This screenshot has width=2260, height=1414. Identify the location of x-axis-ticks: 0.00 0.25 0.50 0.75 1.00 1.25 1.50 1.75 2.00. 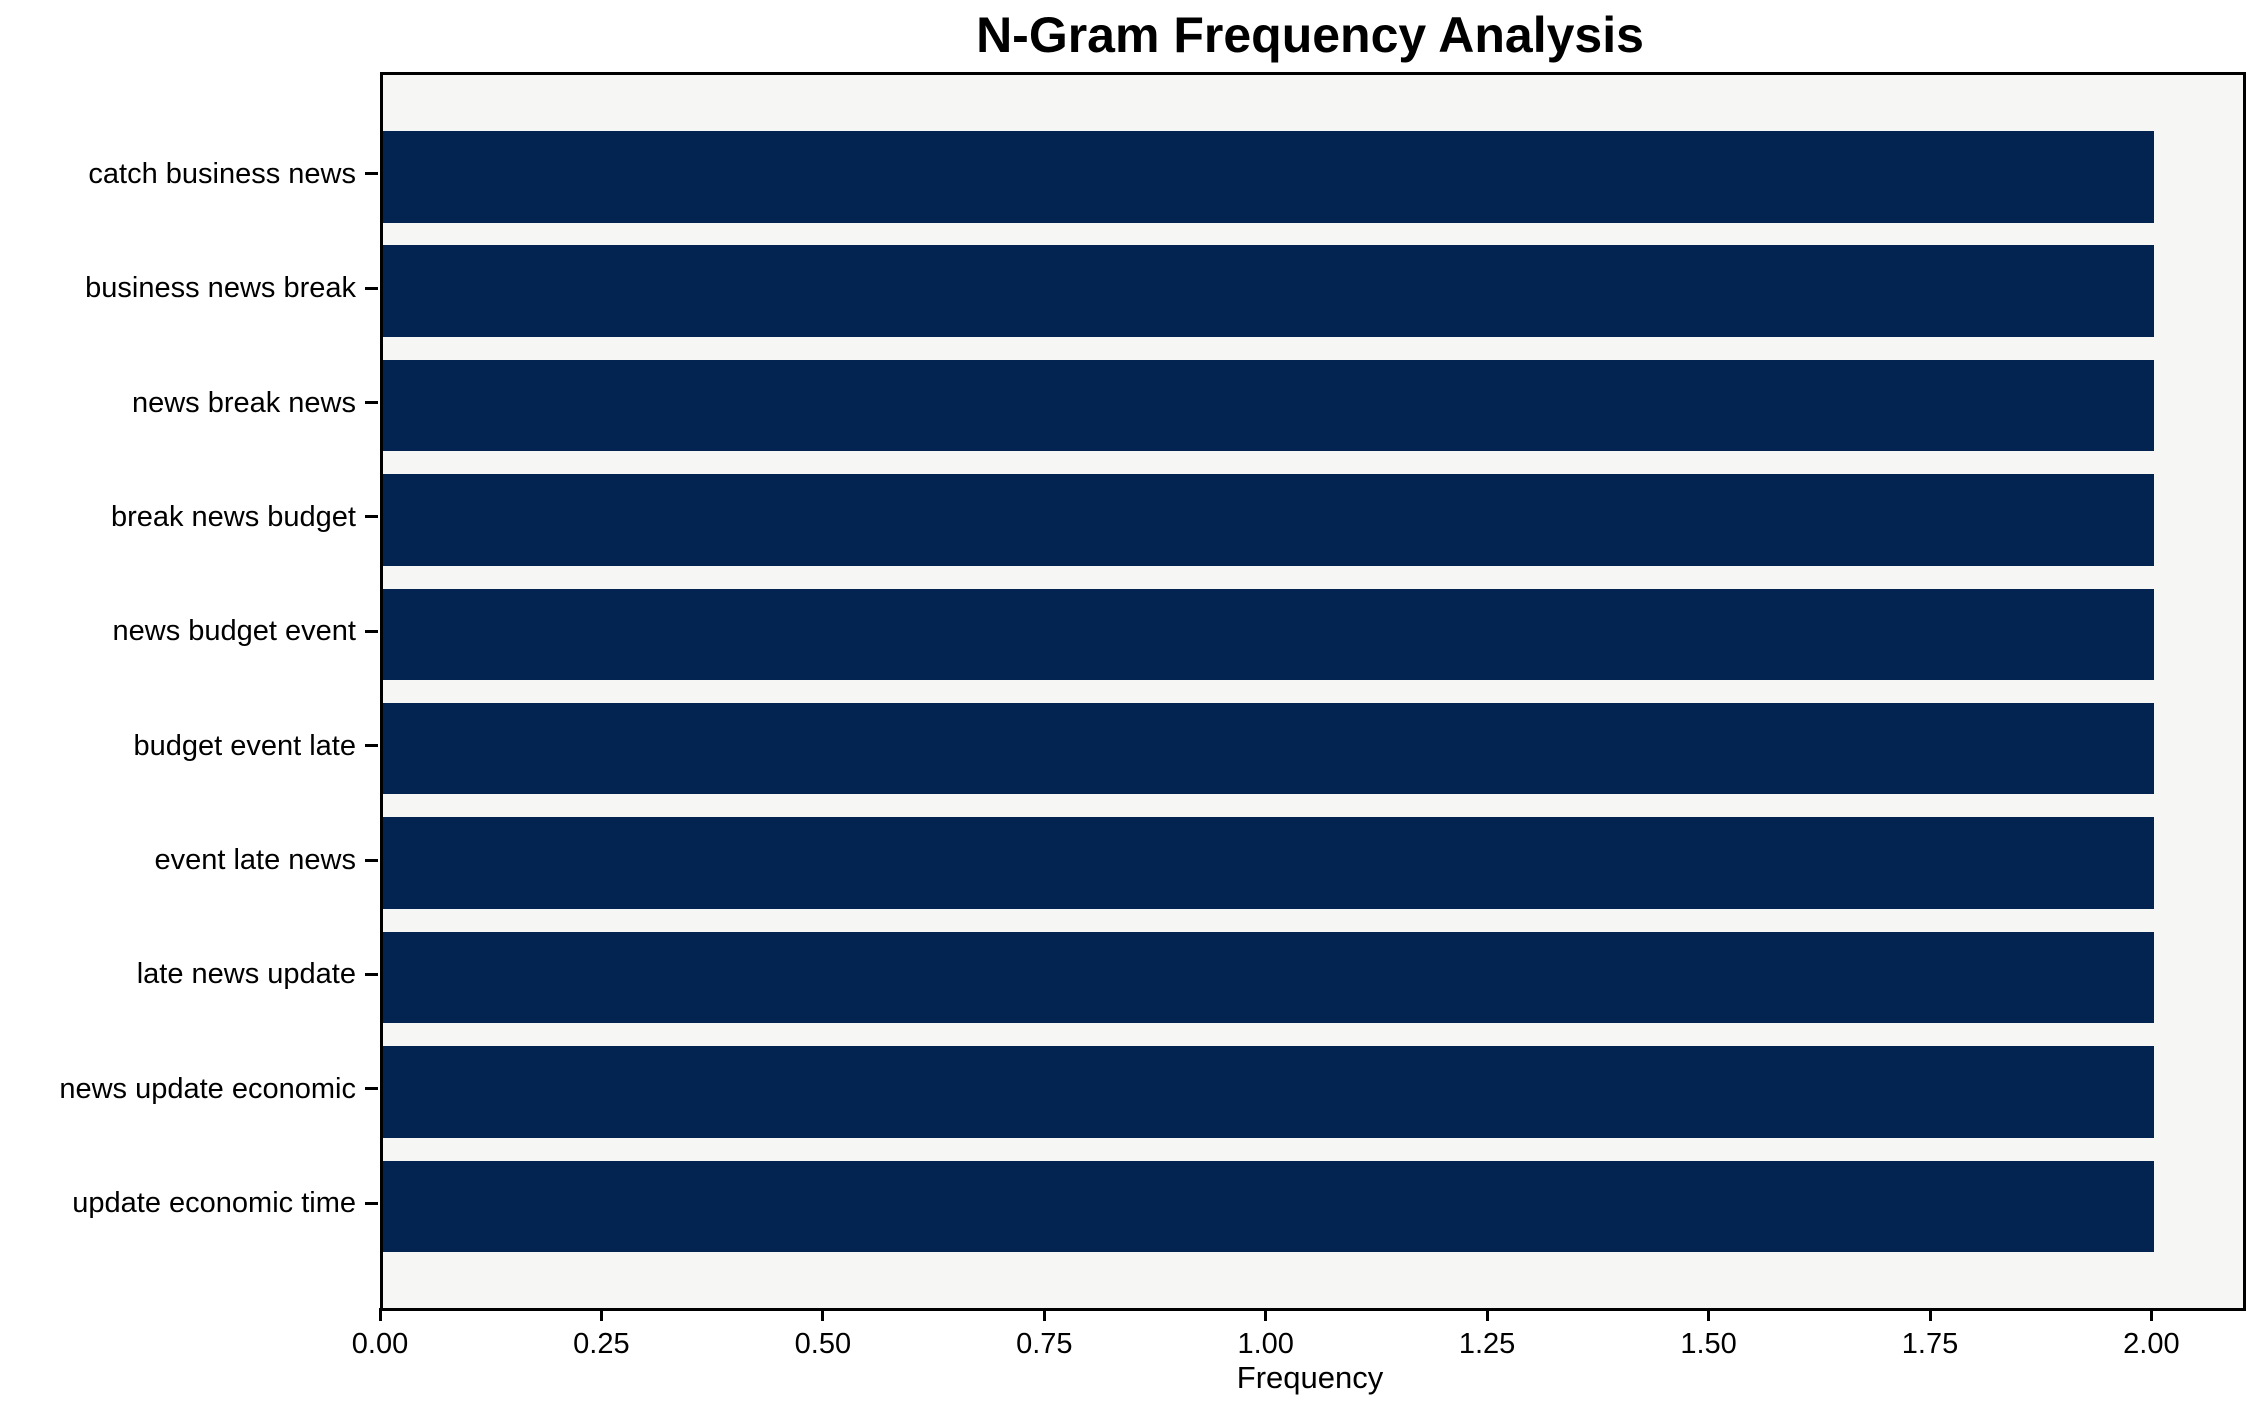
(1296, 1361).